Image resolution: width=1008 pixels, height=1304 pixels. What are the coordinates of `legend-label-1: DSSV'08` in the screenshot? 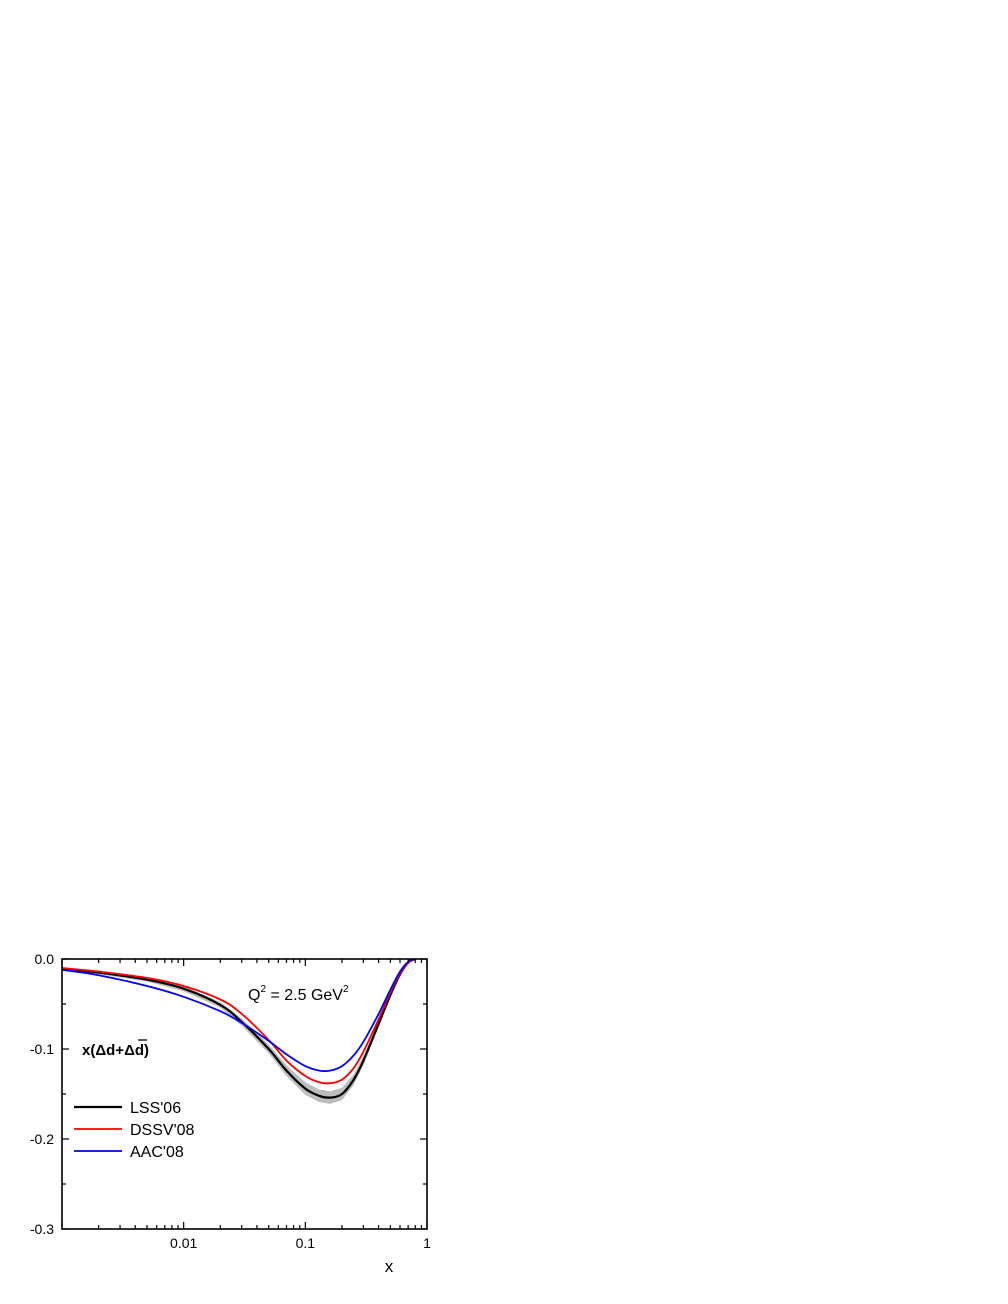 It's located at (162, 1130).